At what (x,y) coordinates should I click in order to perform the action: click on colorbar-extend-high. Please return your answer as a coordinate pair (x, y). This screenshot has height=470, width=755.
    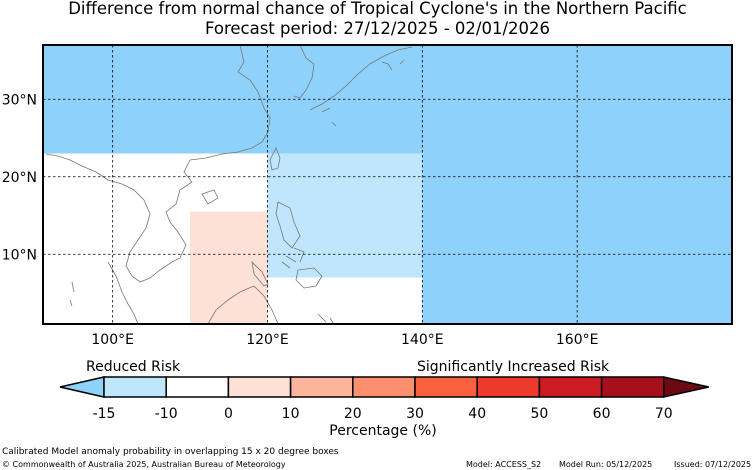
    Looking at the image, I should click on (686, 387).